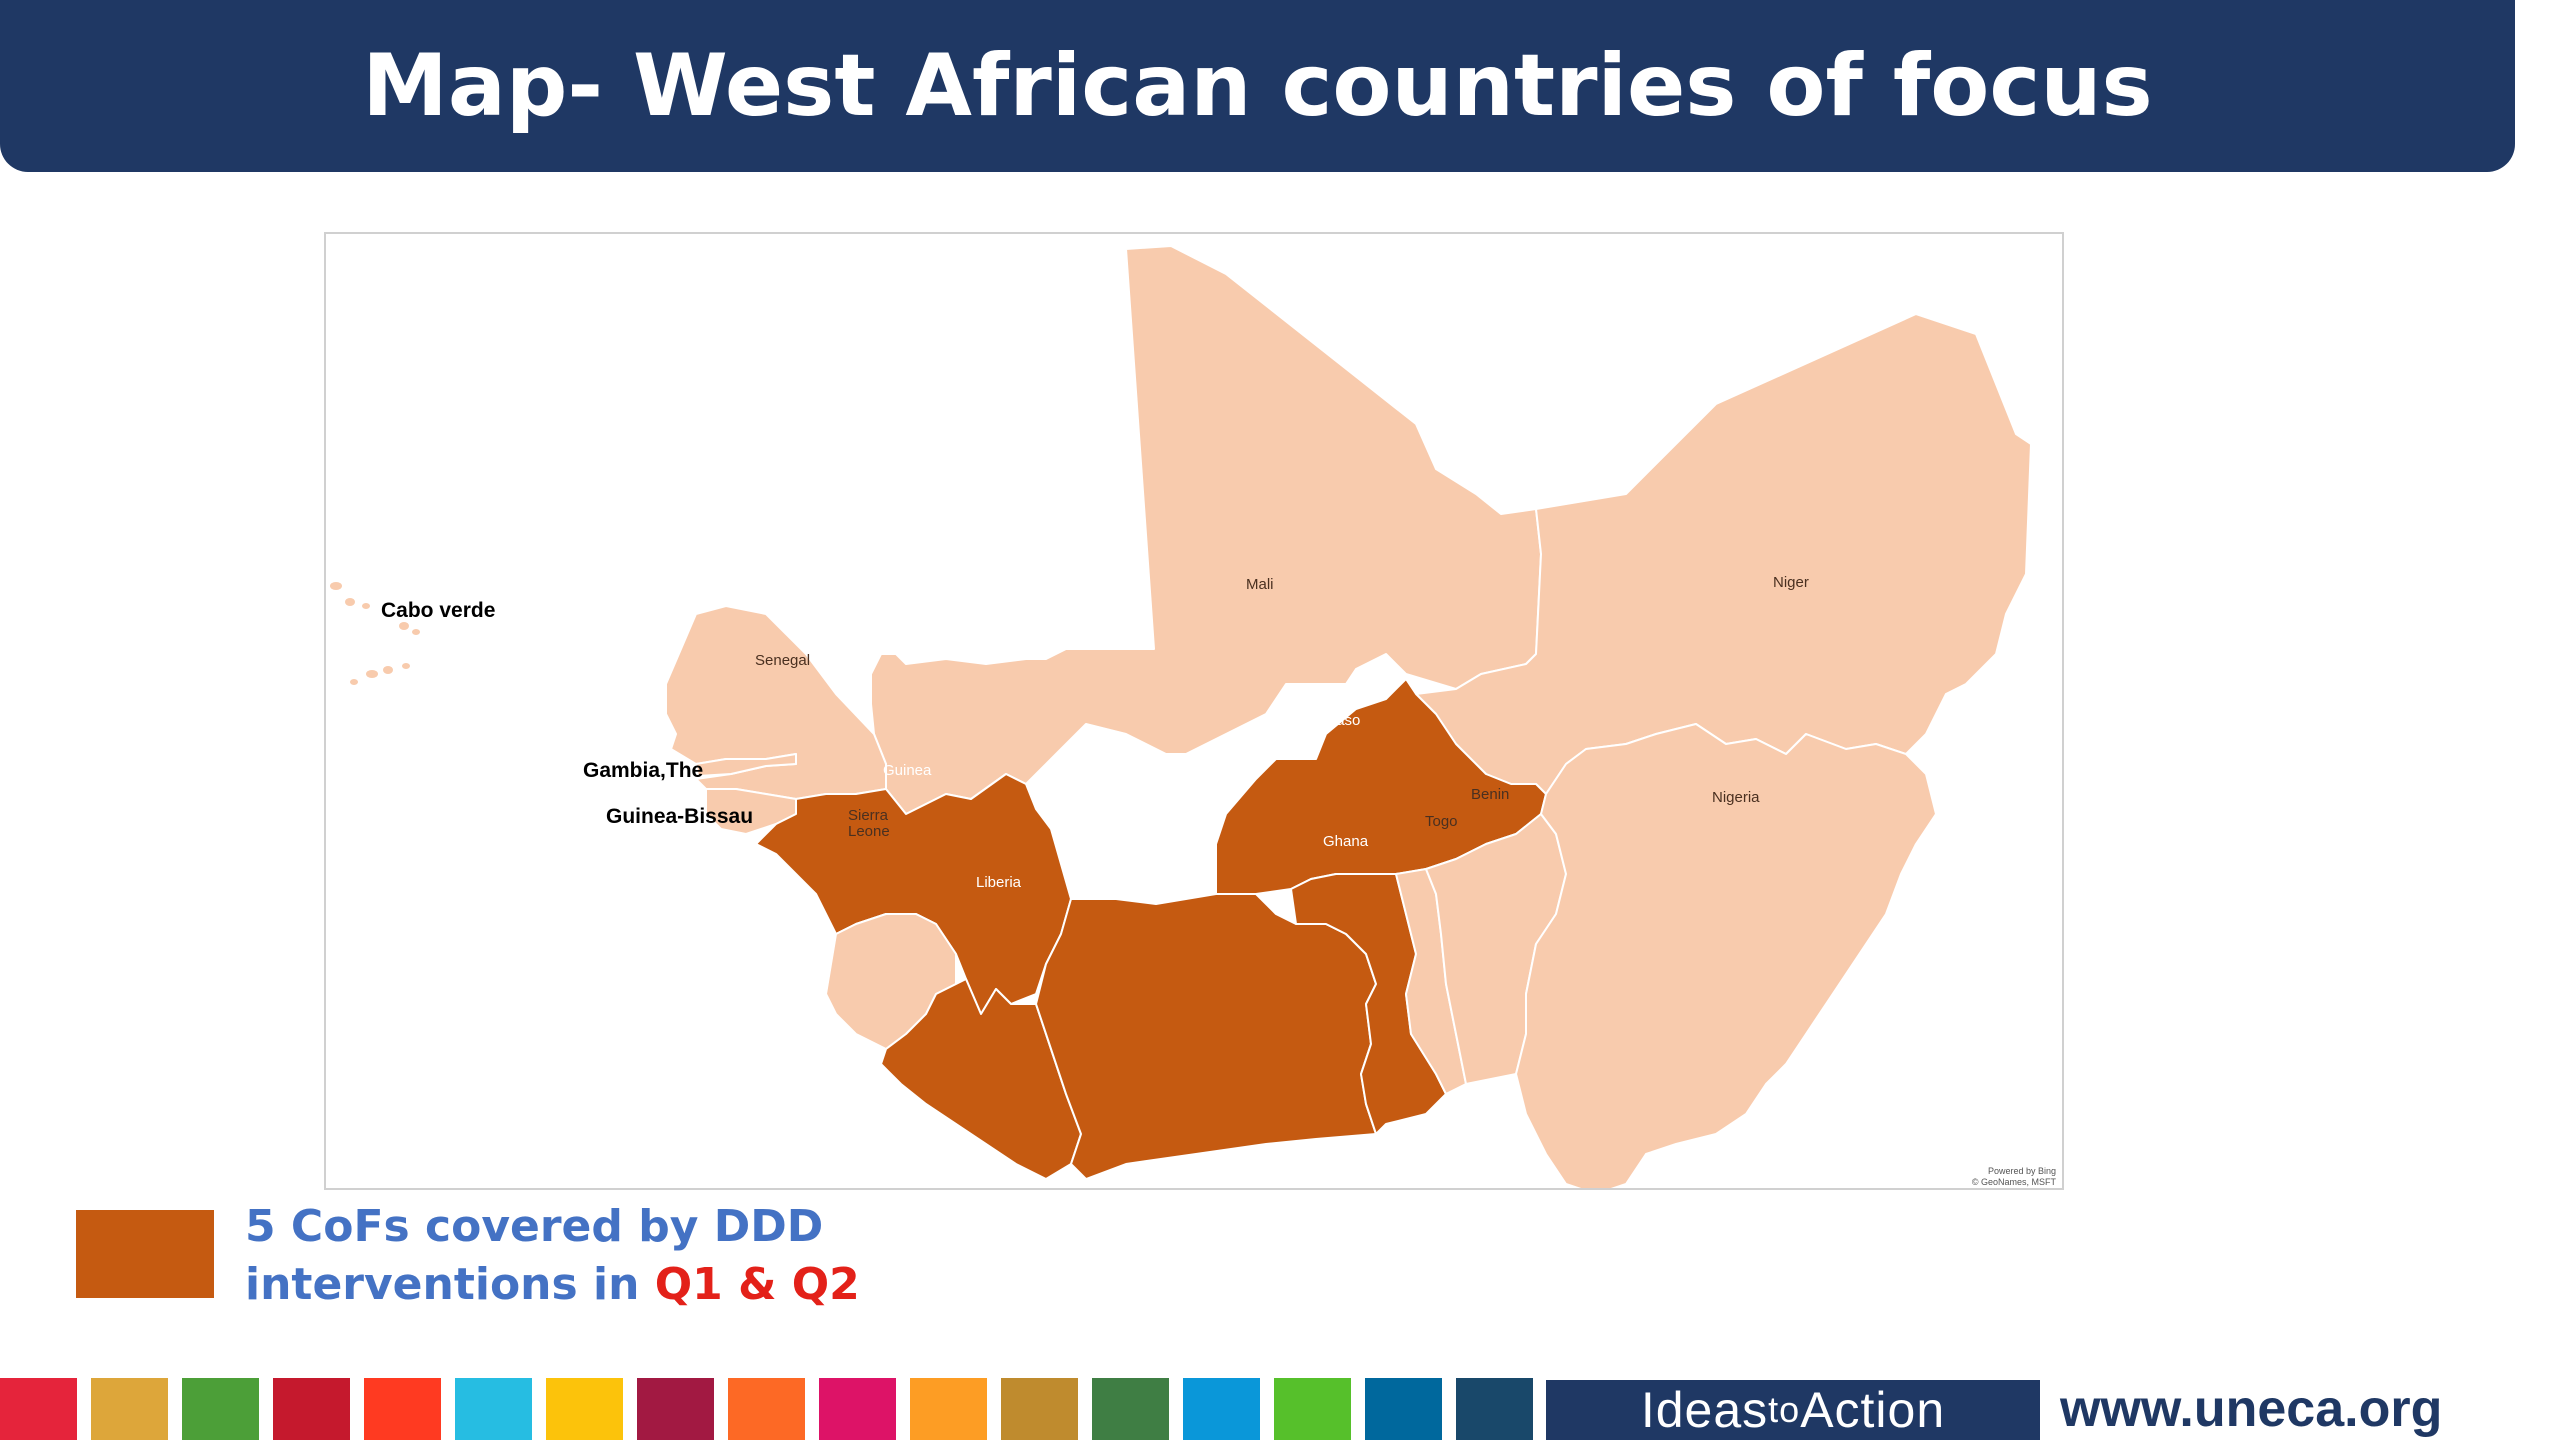  What do you see at coordinates (782, 660) in the screenshot?
I see `label-senegal: Senegal` at bounding box center [782, 660].